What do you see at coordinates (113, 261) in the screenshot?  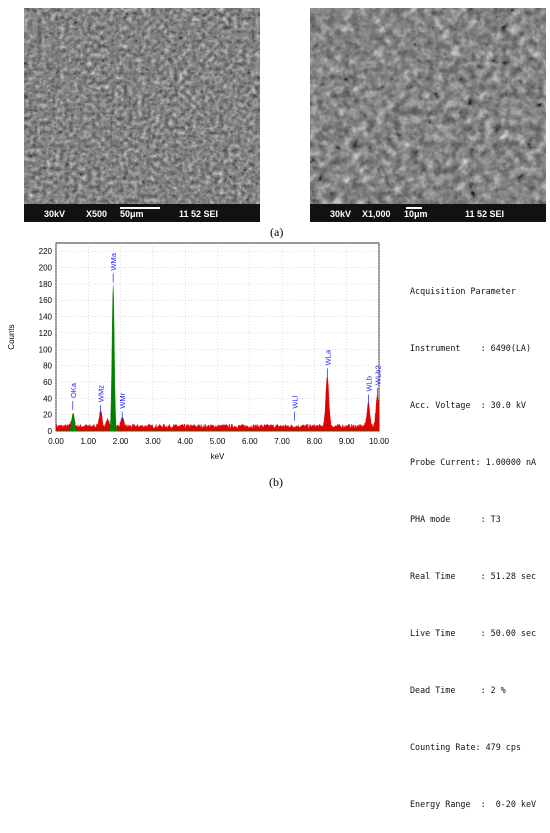 I see `peak-label: WMa` at bounding box center [113, 261].